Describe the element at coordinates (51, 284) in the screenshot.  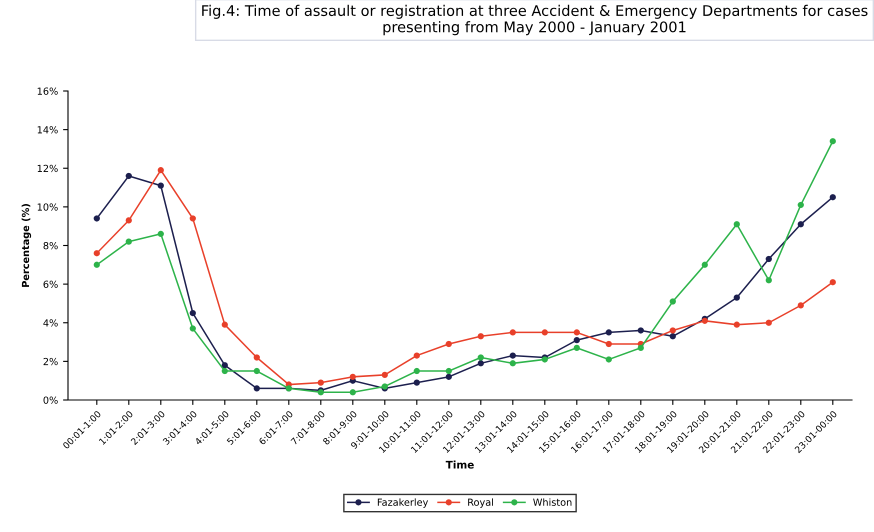
I see `y-tick-label: 6%` at that location.